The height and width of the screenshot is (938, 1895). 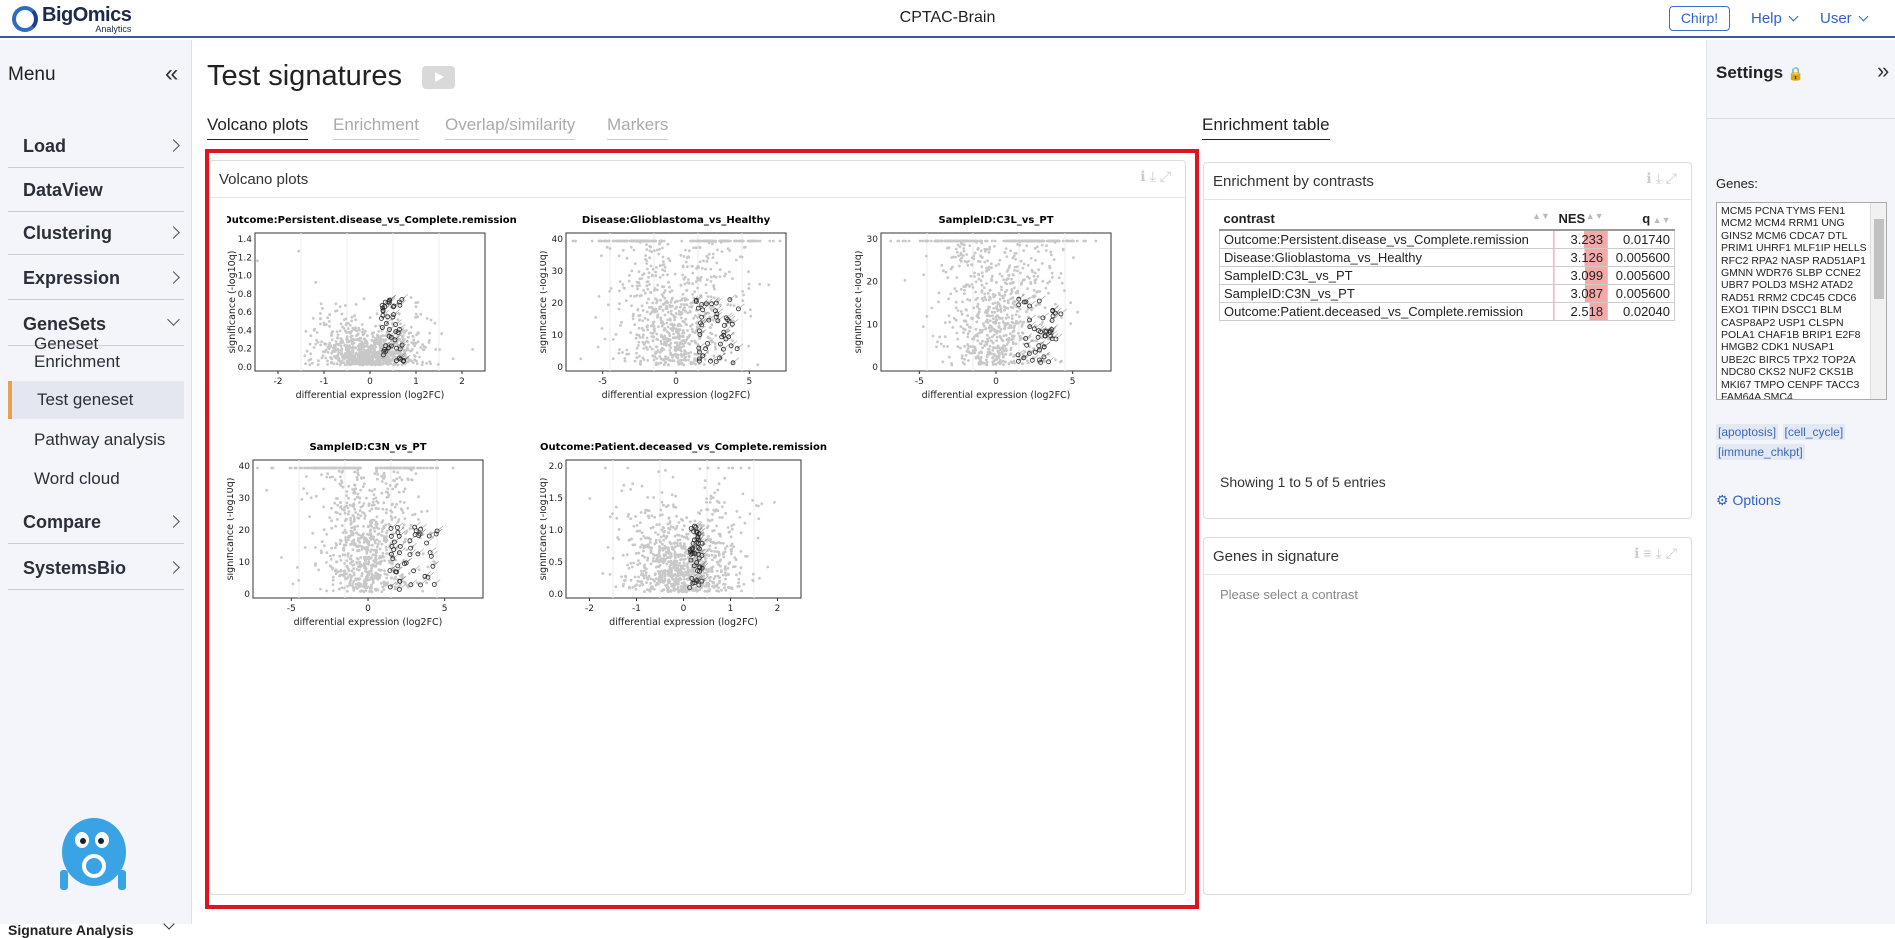 I want to click on col-q: q ▲▼, so click(x=1641, y=219).